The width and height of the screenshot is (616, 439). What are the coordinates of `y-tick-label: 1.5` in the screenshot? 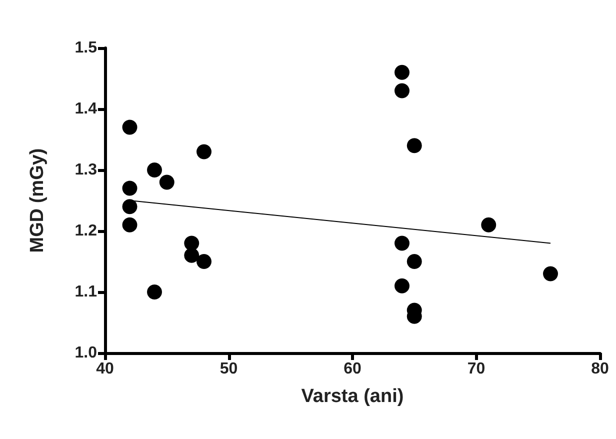 It's located at (86, 48).